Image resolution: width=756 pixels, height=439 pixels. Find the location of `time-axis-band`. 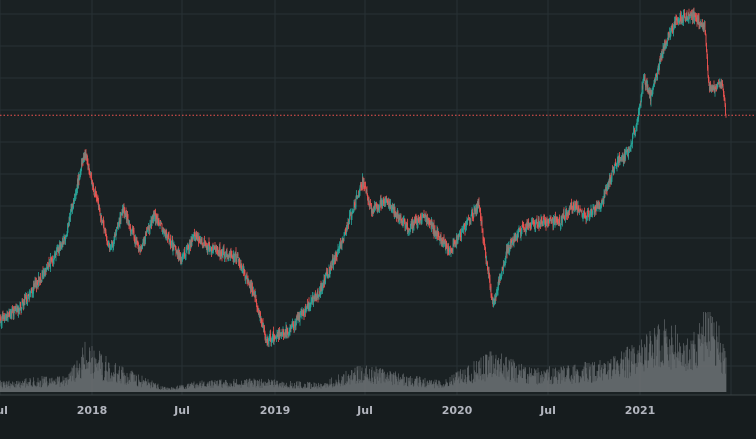

time-axis-band is located at coordinates (378, 417).